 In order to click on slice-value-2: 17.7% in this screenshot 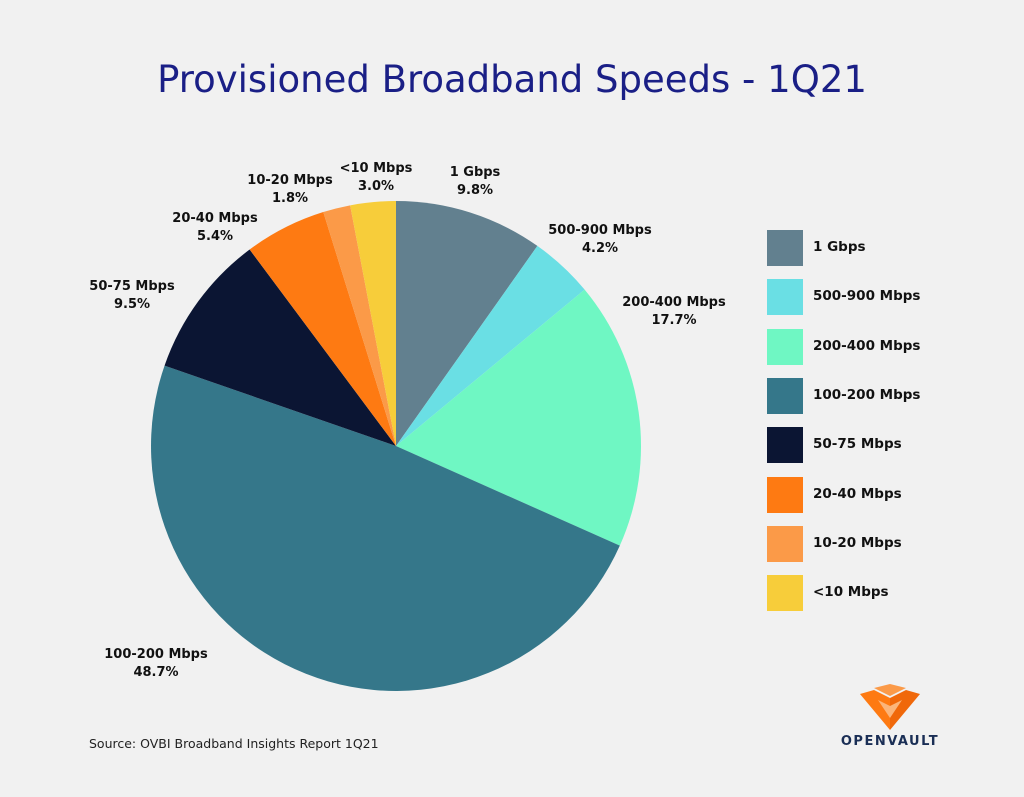, I will do `click(673, 320)`.